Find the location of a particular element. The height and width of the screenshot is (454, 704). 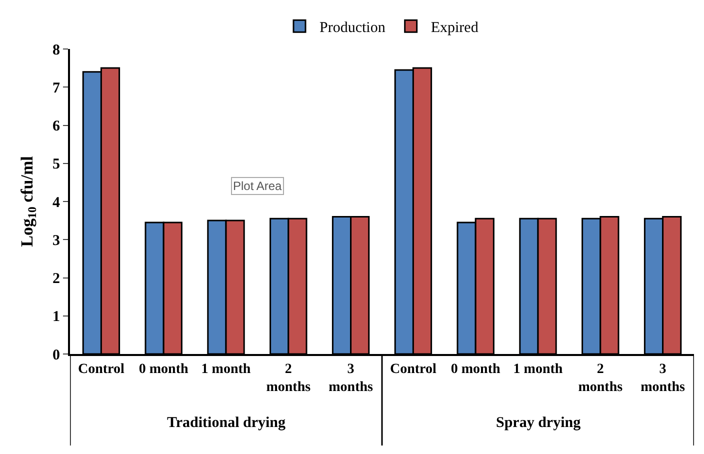

annotation: Plot Area is located at coordinates (257, 186).